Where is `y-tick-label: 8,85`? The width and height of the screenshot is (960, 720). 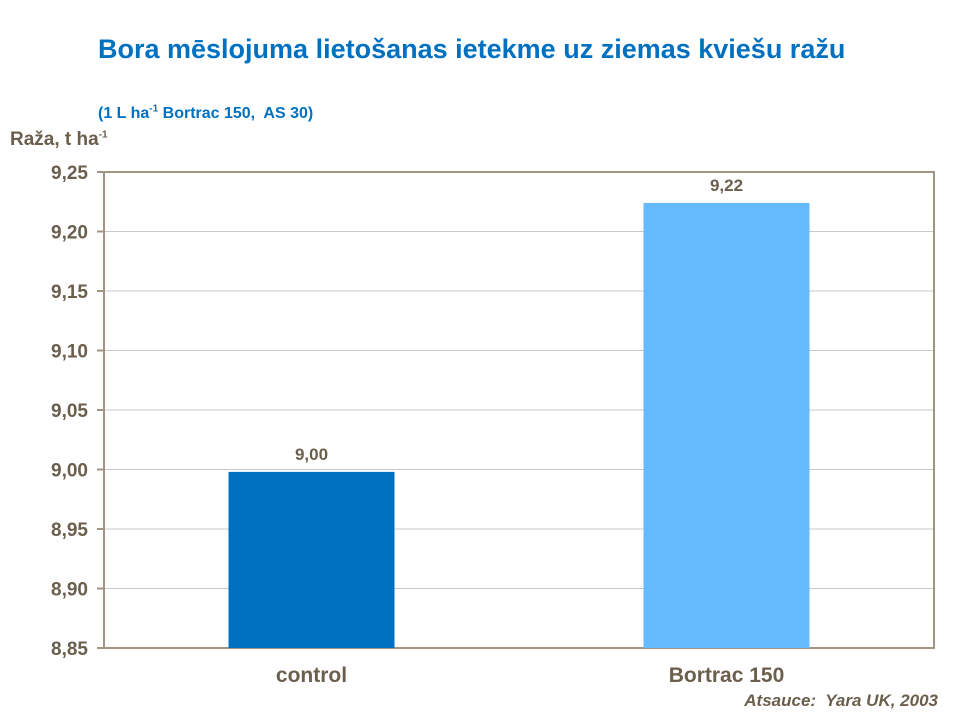 y-tick-label: 8,85 is located at coordinates (69, 649).